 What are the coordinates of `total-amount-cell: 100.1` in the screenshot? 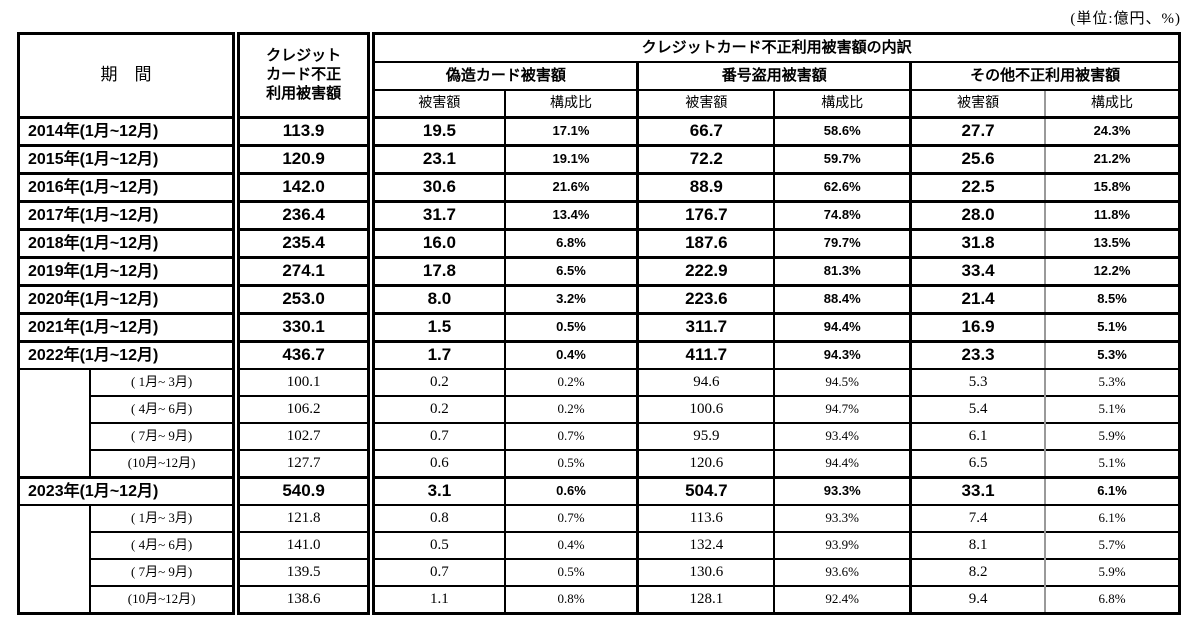 It's located at (305, 382).